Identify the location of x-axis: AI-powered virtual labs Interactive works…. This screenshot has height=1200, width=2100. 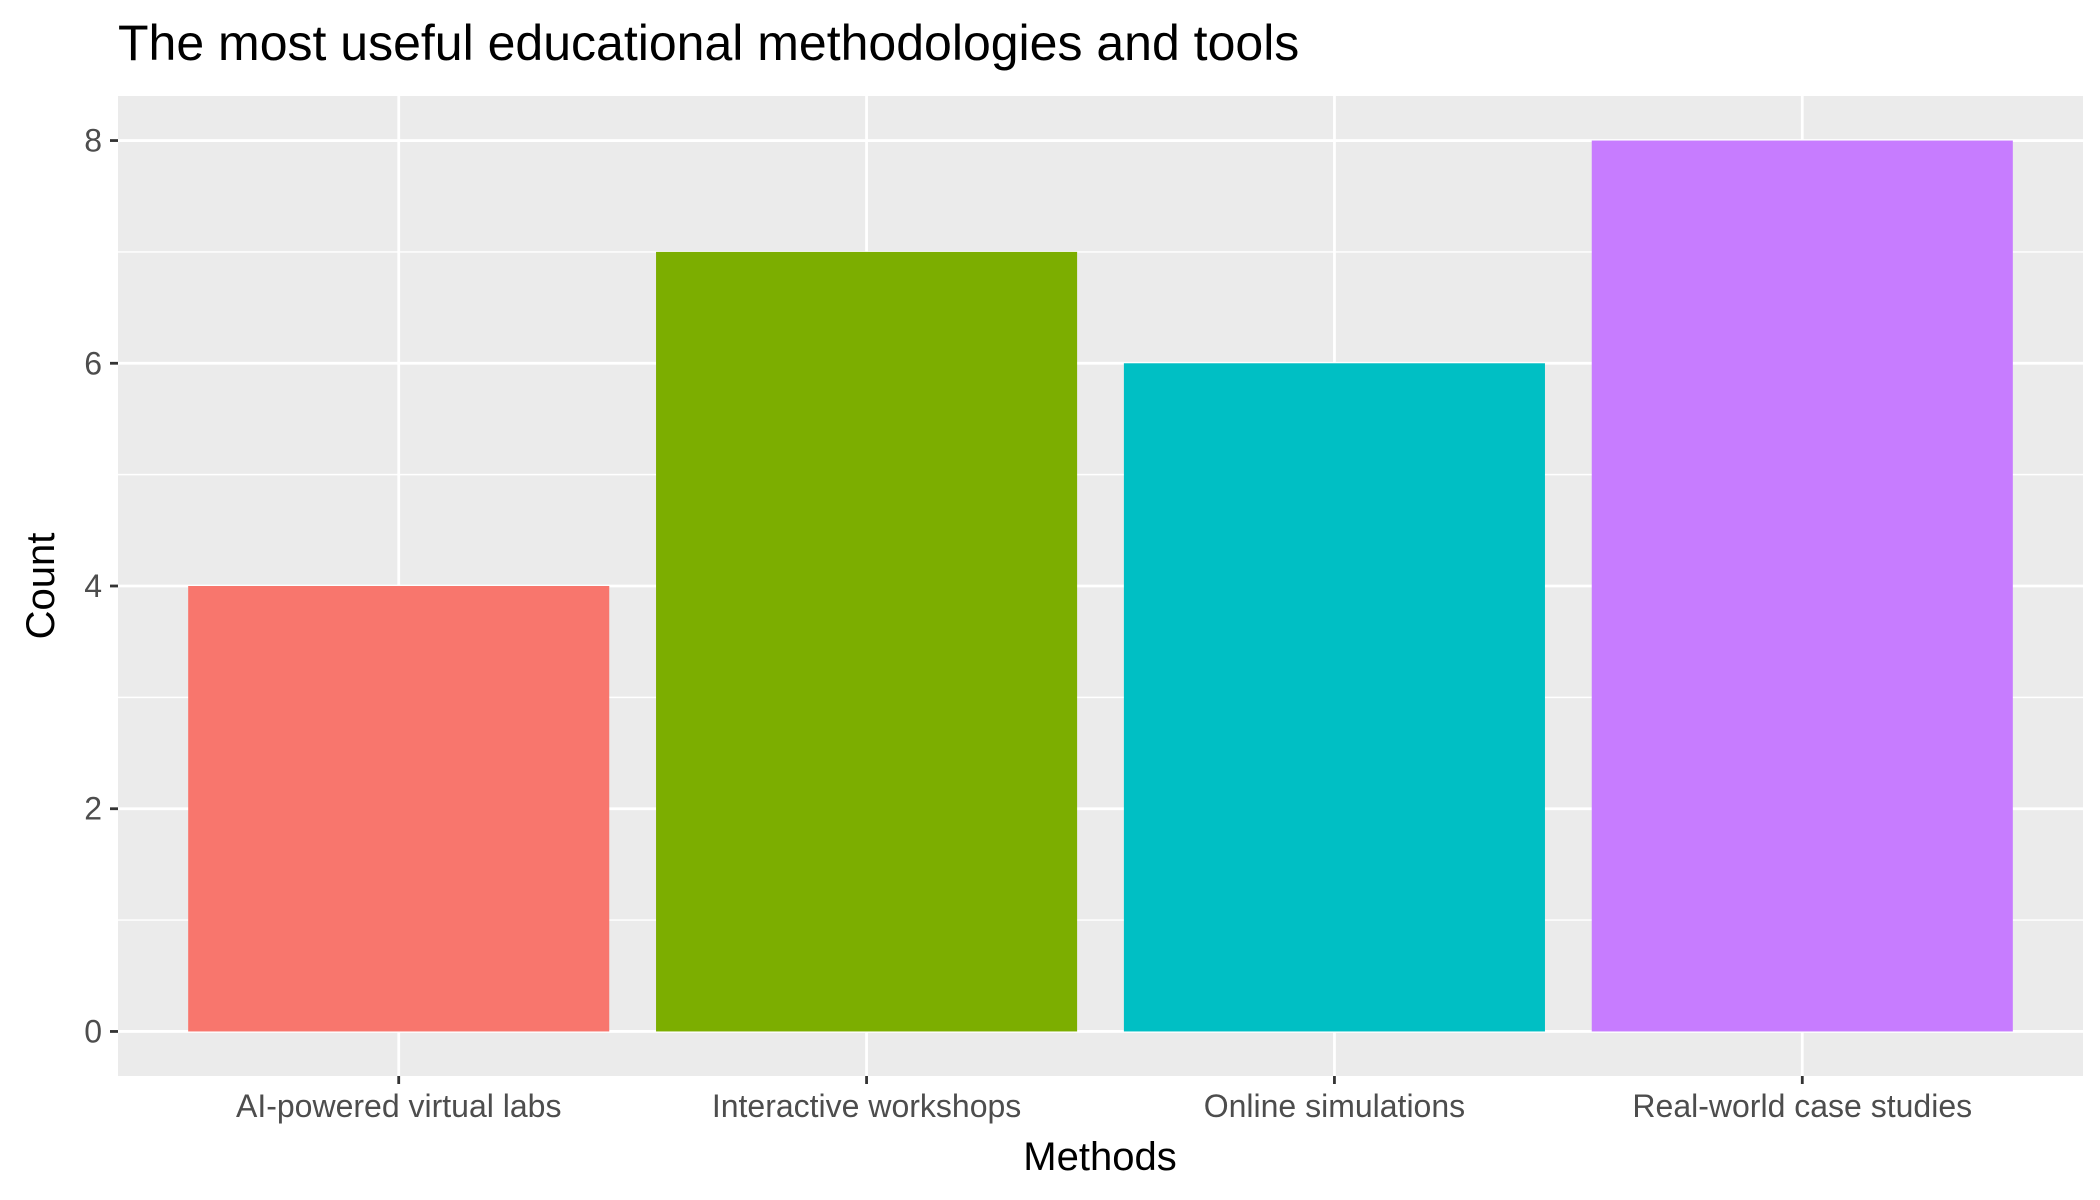
(1104, 1100).